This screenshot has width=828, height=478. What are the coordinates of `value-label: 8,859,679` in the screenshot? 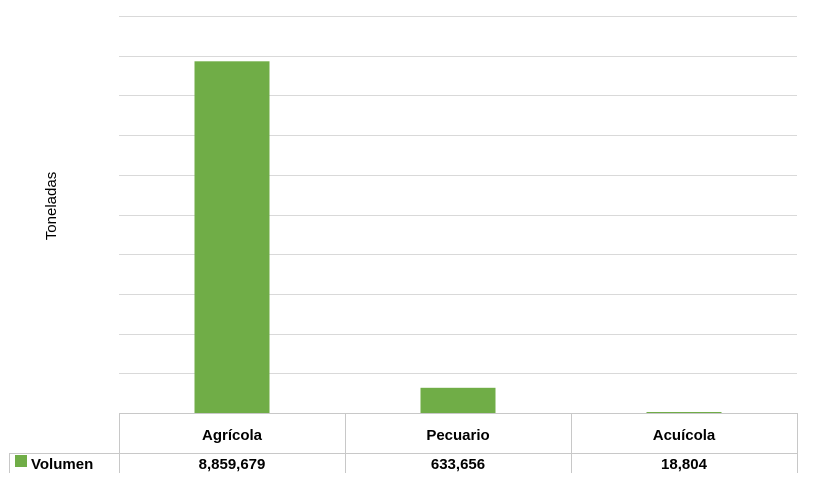 It's located at (232, 464).